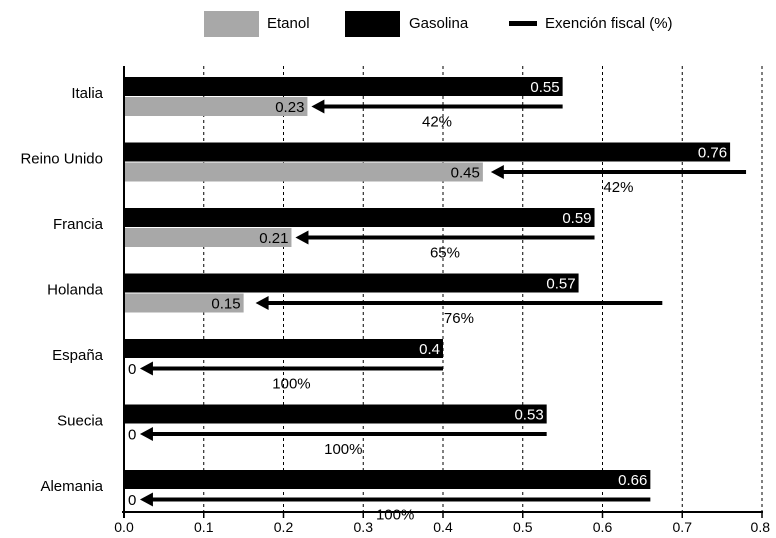  What do you see at coordinates (288, 23) in the screenshot?
I see `legend-label-etanol: Etanol` at bounding box center [288, 23].